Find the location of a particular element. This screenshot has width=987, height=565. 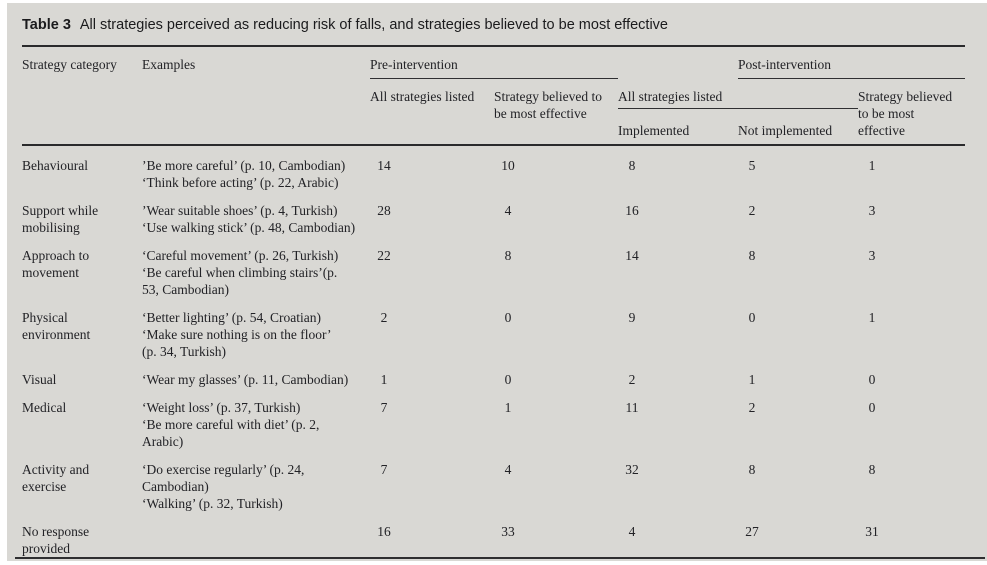

cell-pre-effective: 10 is located at coordinates (508, 165).